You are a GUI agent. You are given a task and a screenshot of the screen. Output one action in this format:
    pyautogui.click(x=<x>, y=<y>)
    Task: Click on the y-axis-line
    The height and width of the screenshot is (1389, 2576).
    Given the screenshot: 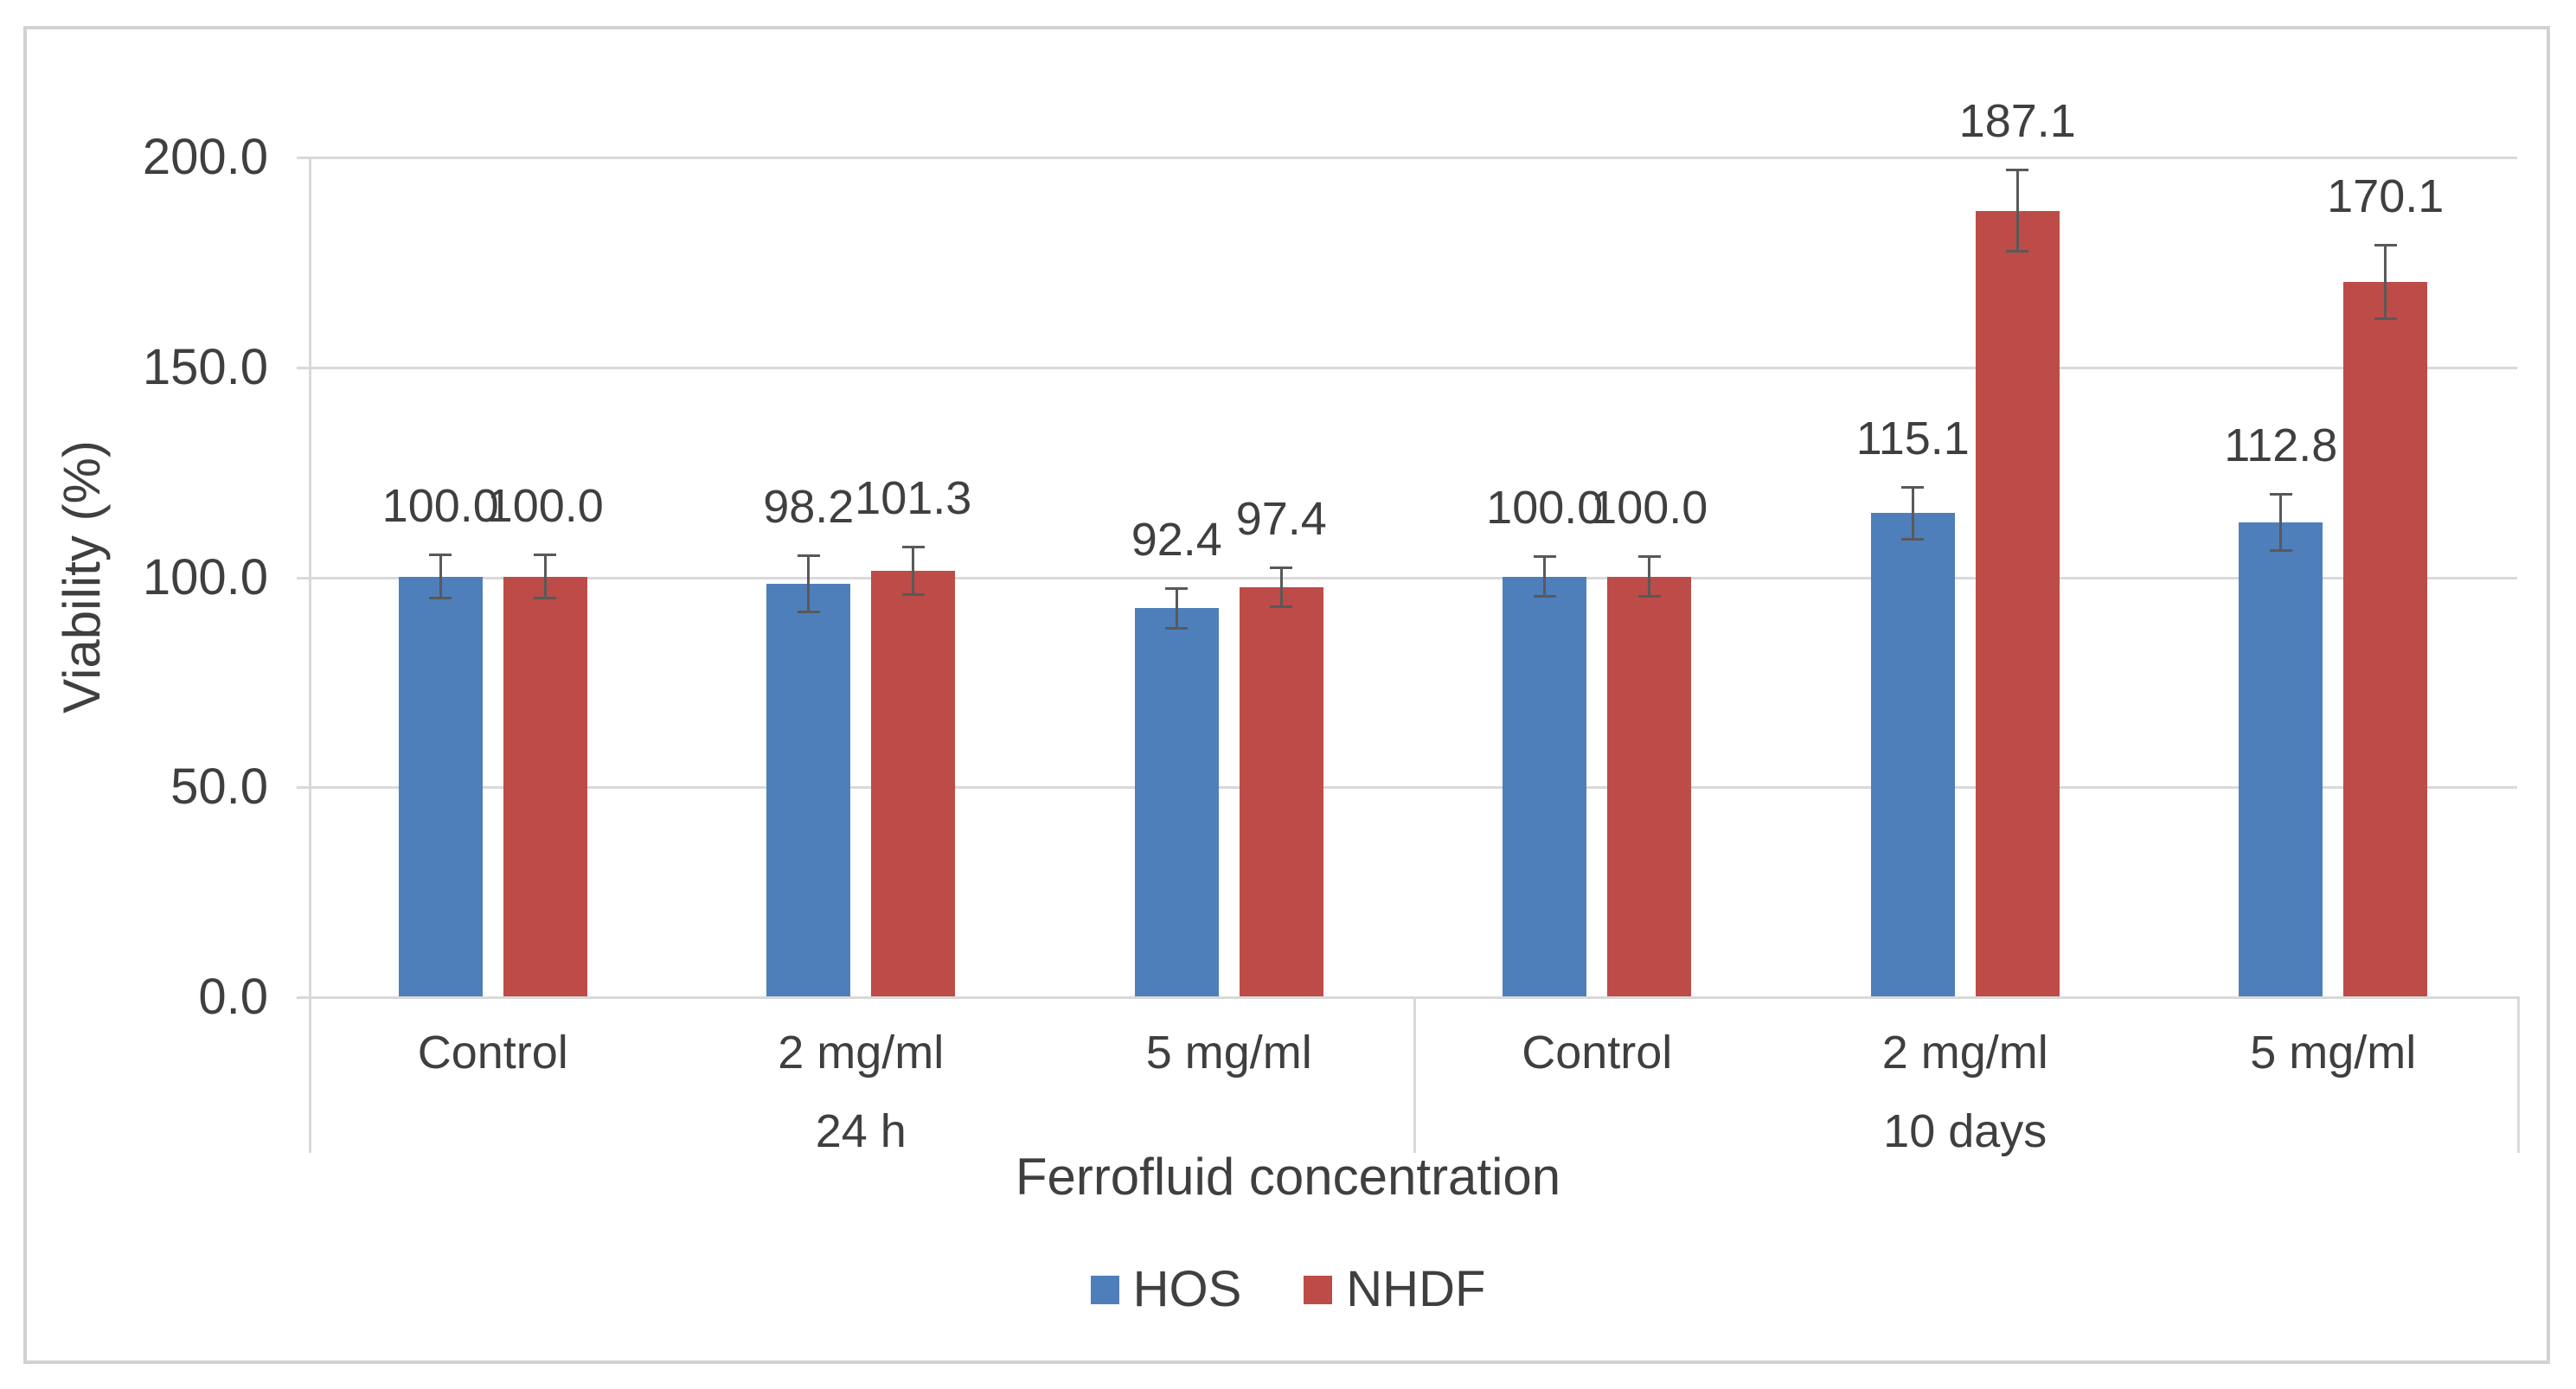 What is the action you would take?
    pyautogui.click(x=310, y=576)
    